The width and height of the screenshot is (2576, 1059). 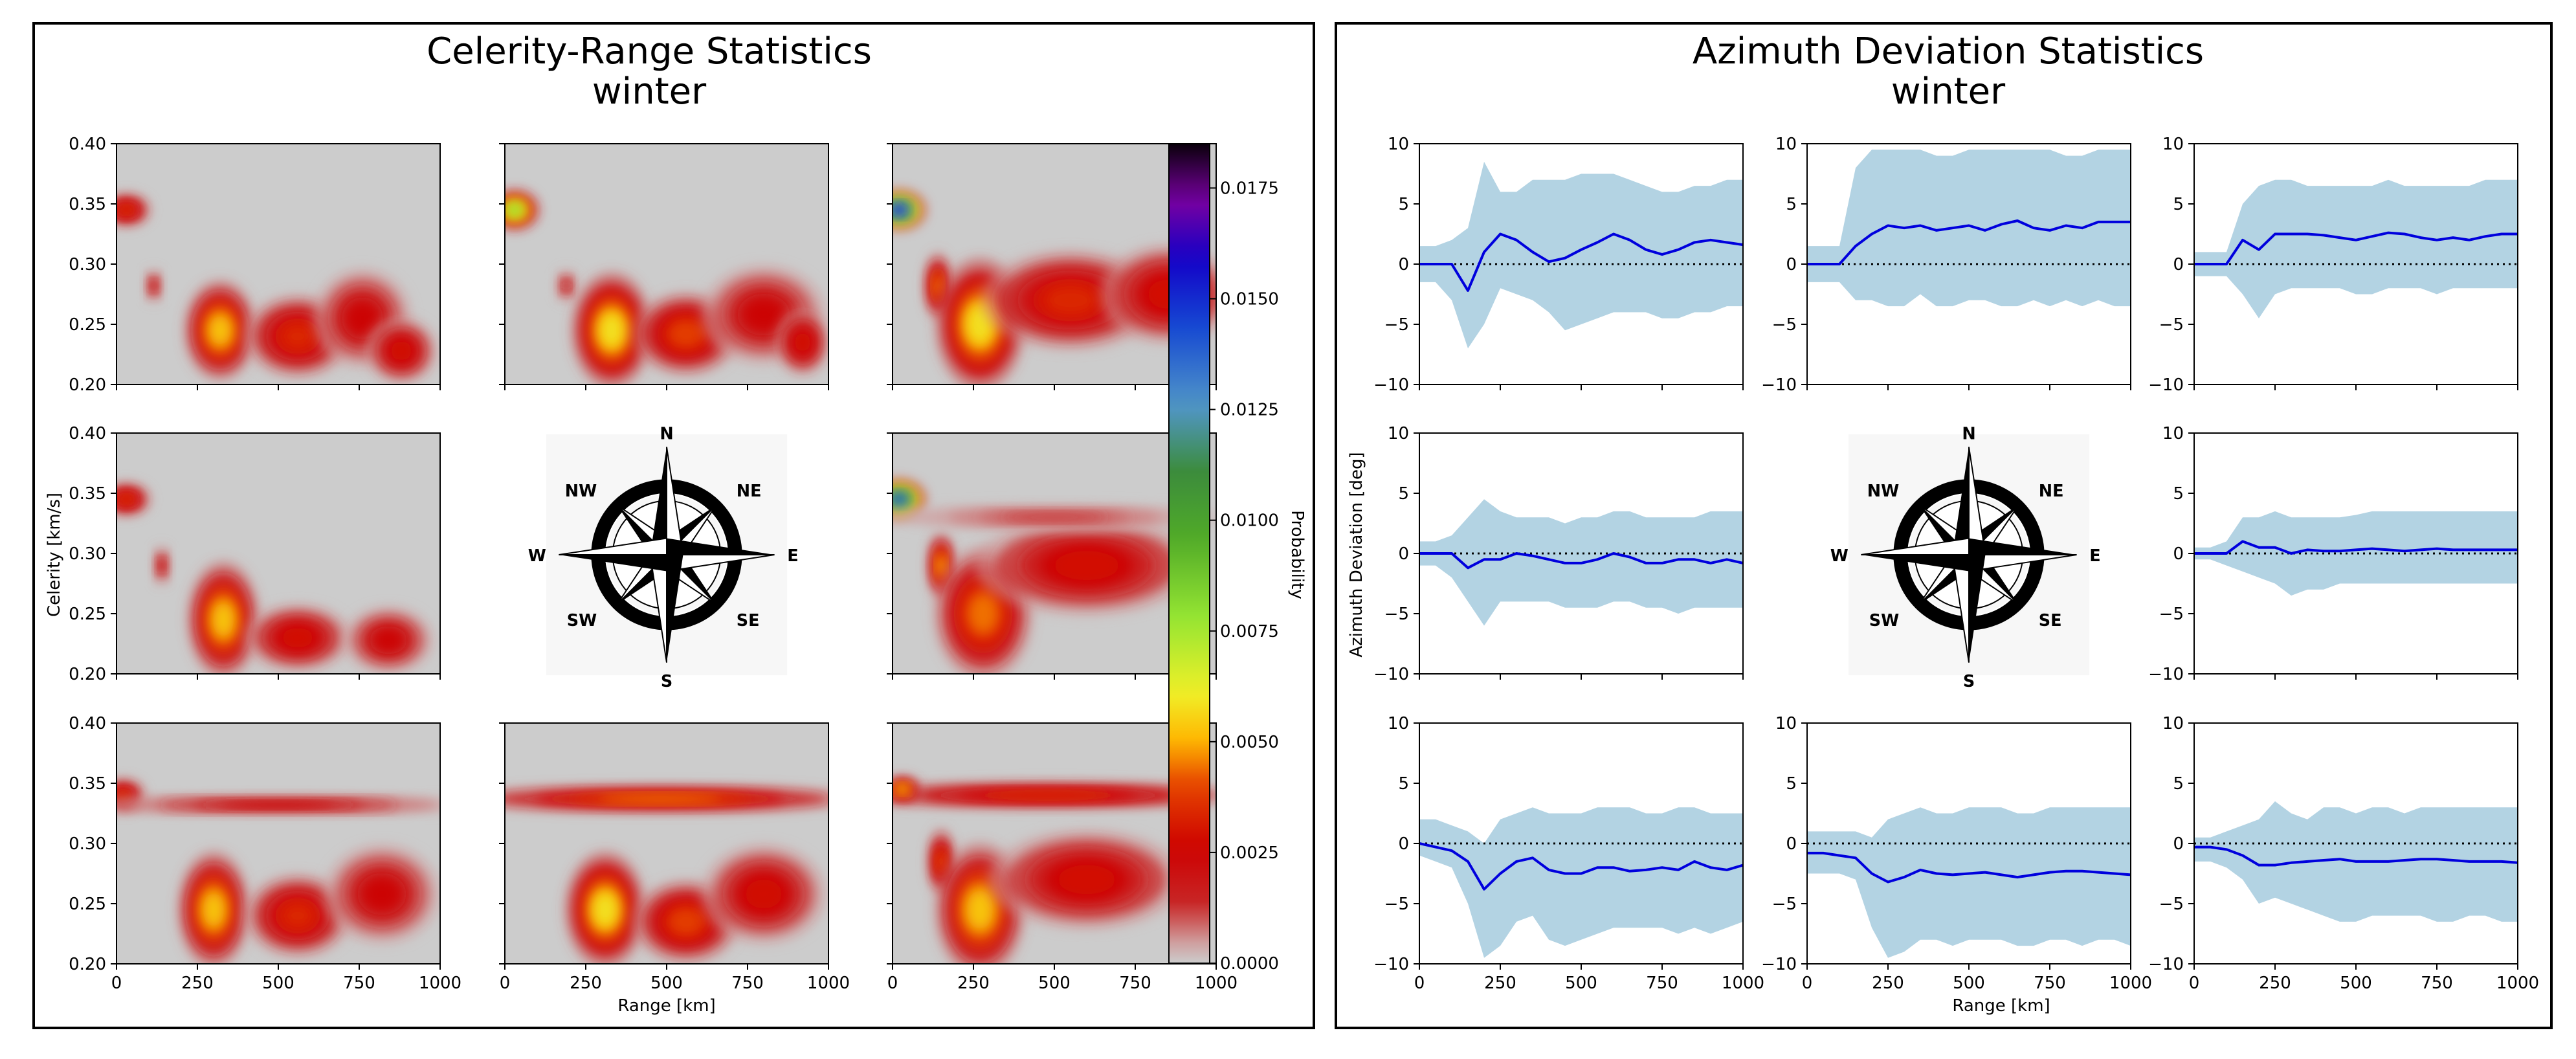 What do you see at coordinates (666, 681) in the screenshot?
I see `compass-label-s: S` at bounding box center [666, 681].